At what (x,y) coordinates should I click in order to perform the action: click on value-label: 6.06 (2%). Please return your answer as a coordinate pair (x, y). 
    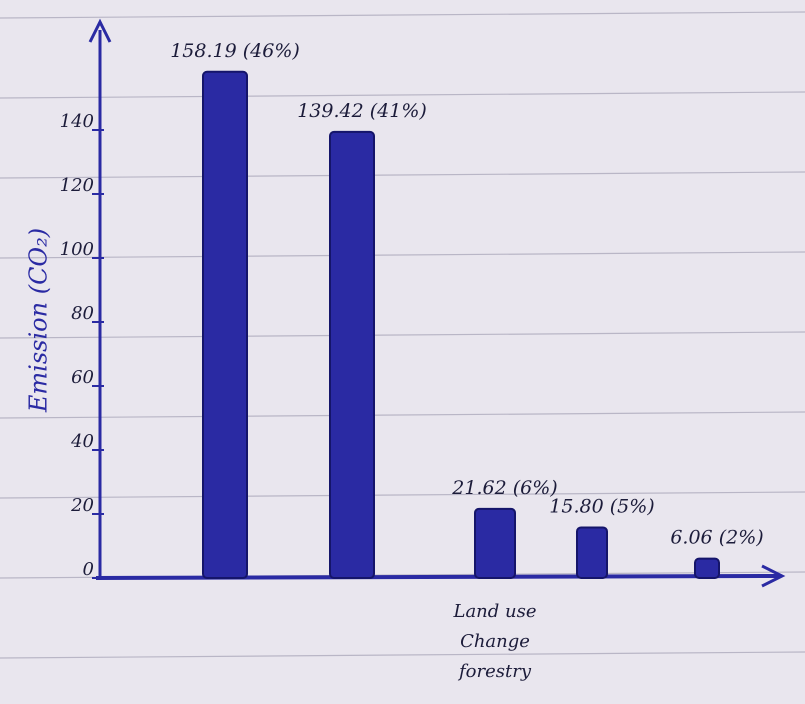
    Looking at the image, I should click on (716, 538).